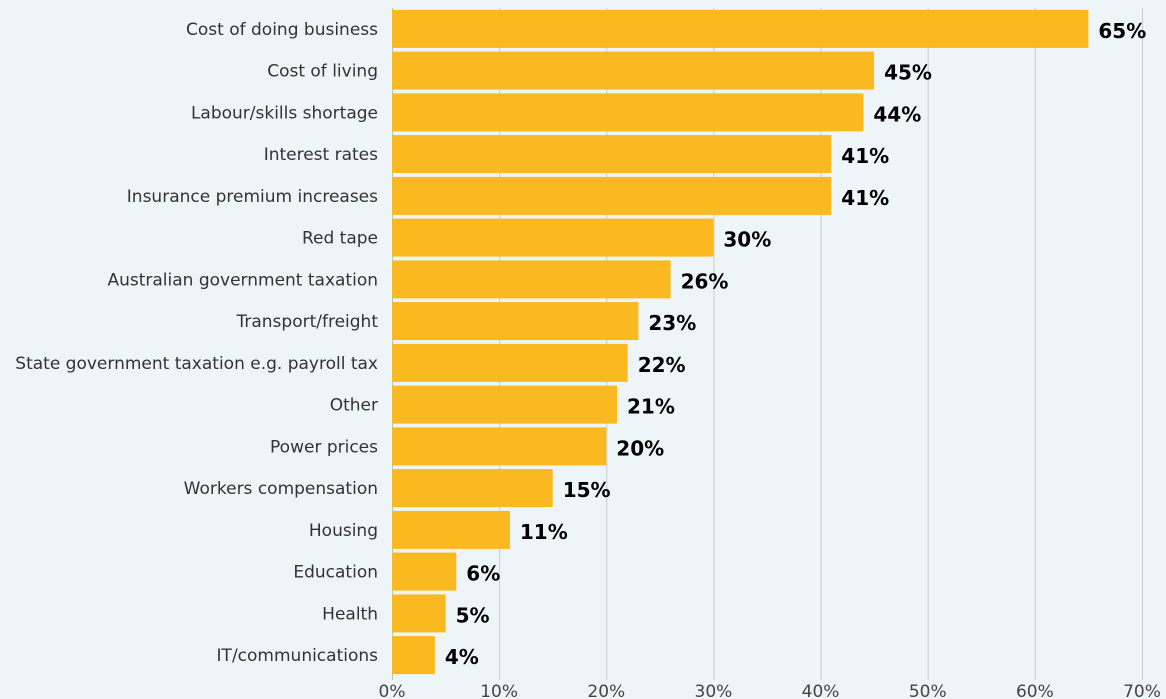 This screenshot has width=1166, height=699. I want to click on category-label: Power prices, so click(324, 447).